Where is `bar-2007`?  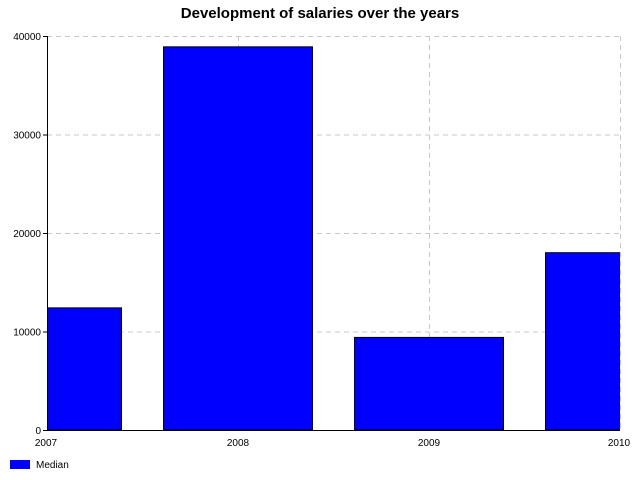
bar-2007 is located at coordinates (84, 368).